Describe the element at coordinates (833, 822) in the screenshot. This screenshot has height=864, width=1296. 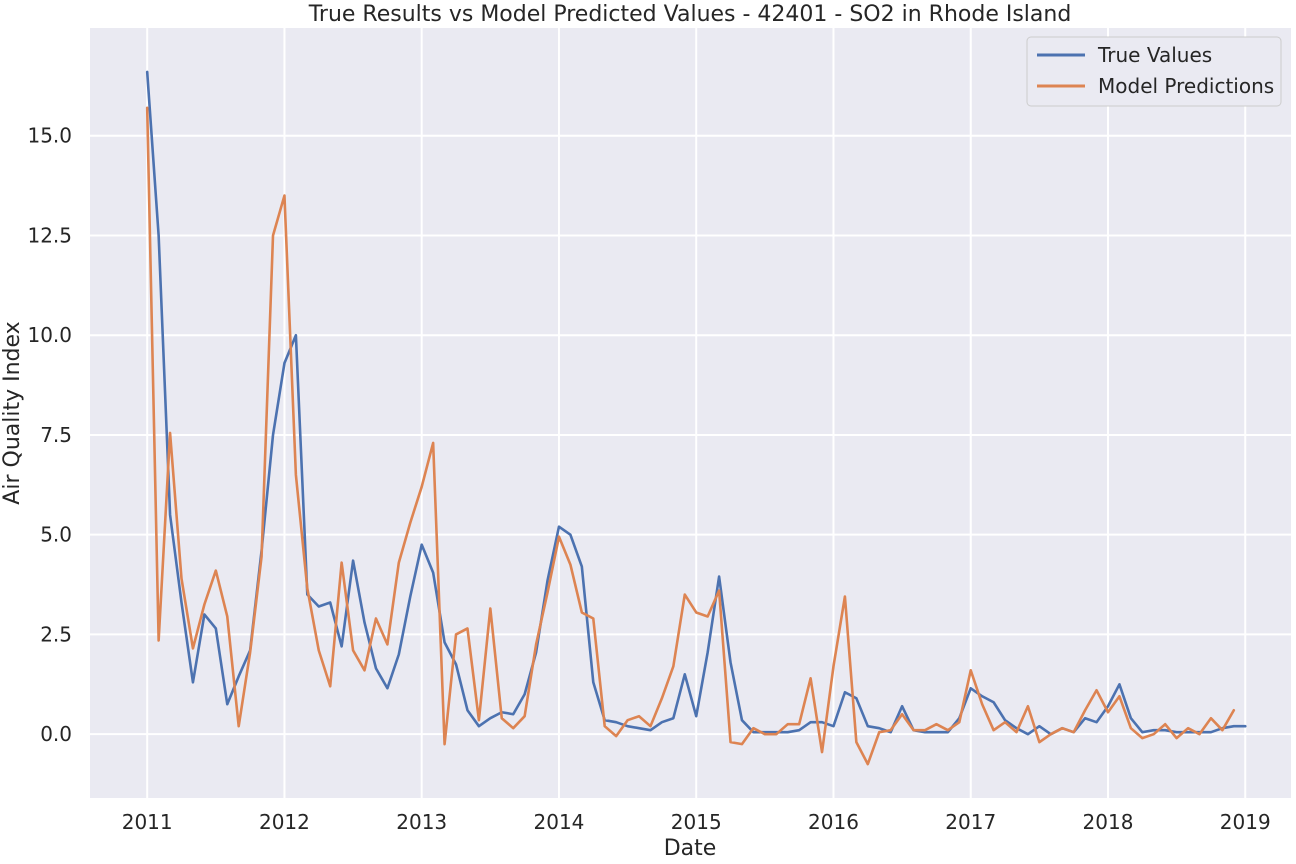
I see `x-tick-label: 2016` at that location.